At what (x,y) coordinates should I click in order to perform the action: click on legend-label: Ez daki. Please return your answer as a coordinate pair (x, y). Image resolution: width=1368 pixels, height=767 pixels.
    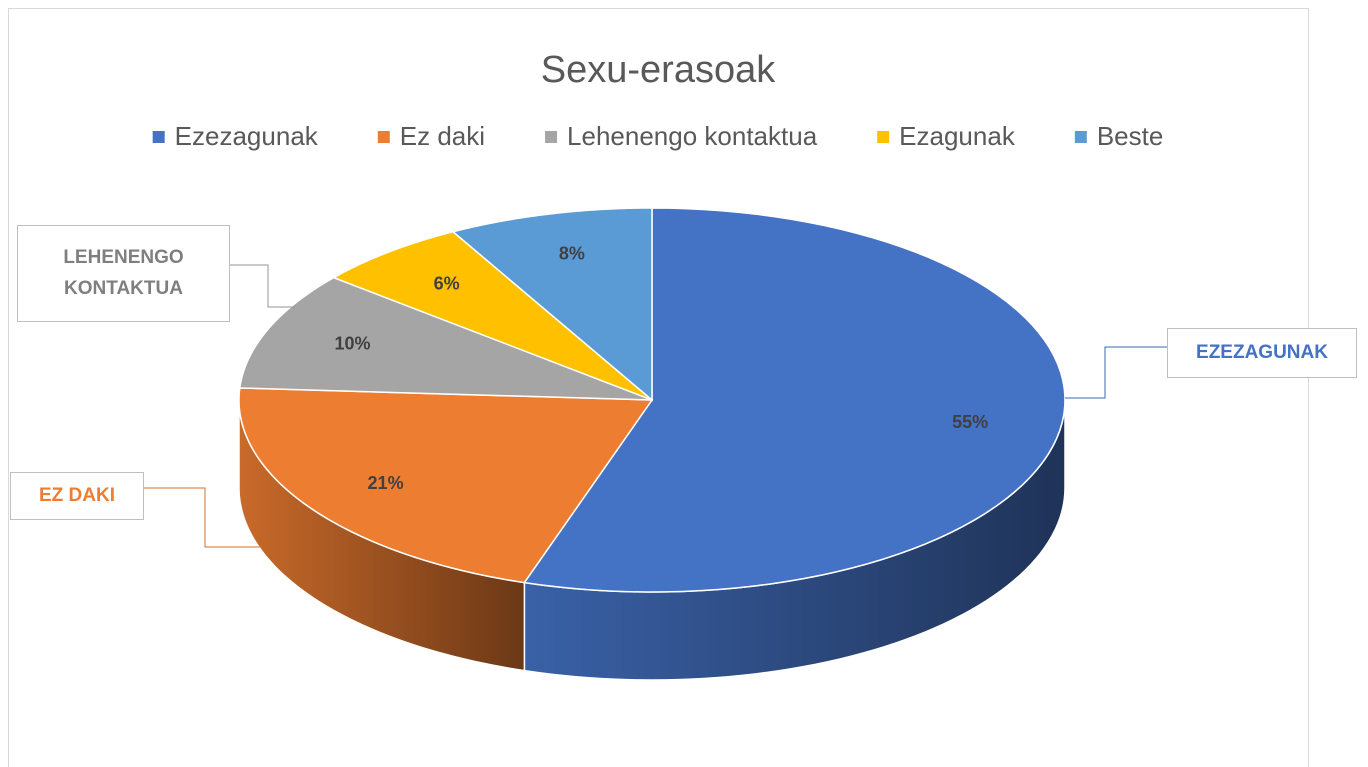
    Looking at the image, I should click on (442, 136).